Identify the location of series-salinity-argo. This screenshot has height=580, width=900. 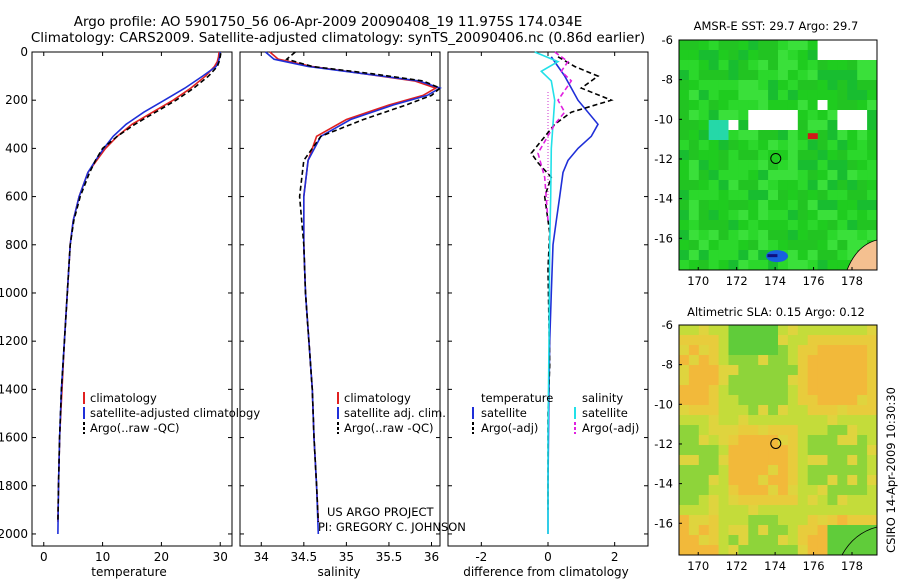
(555, 136).